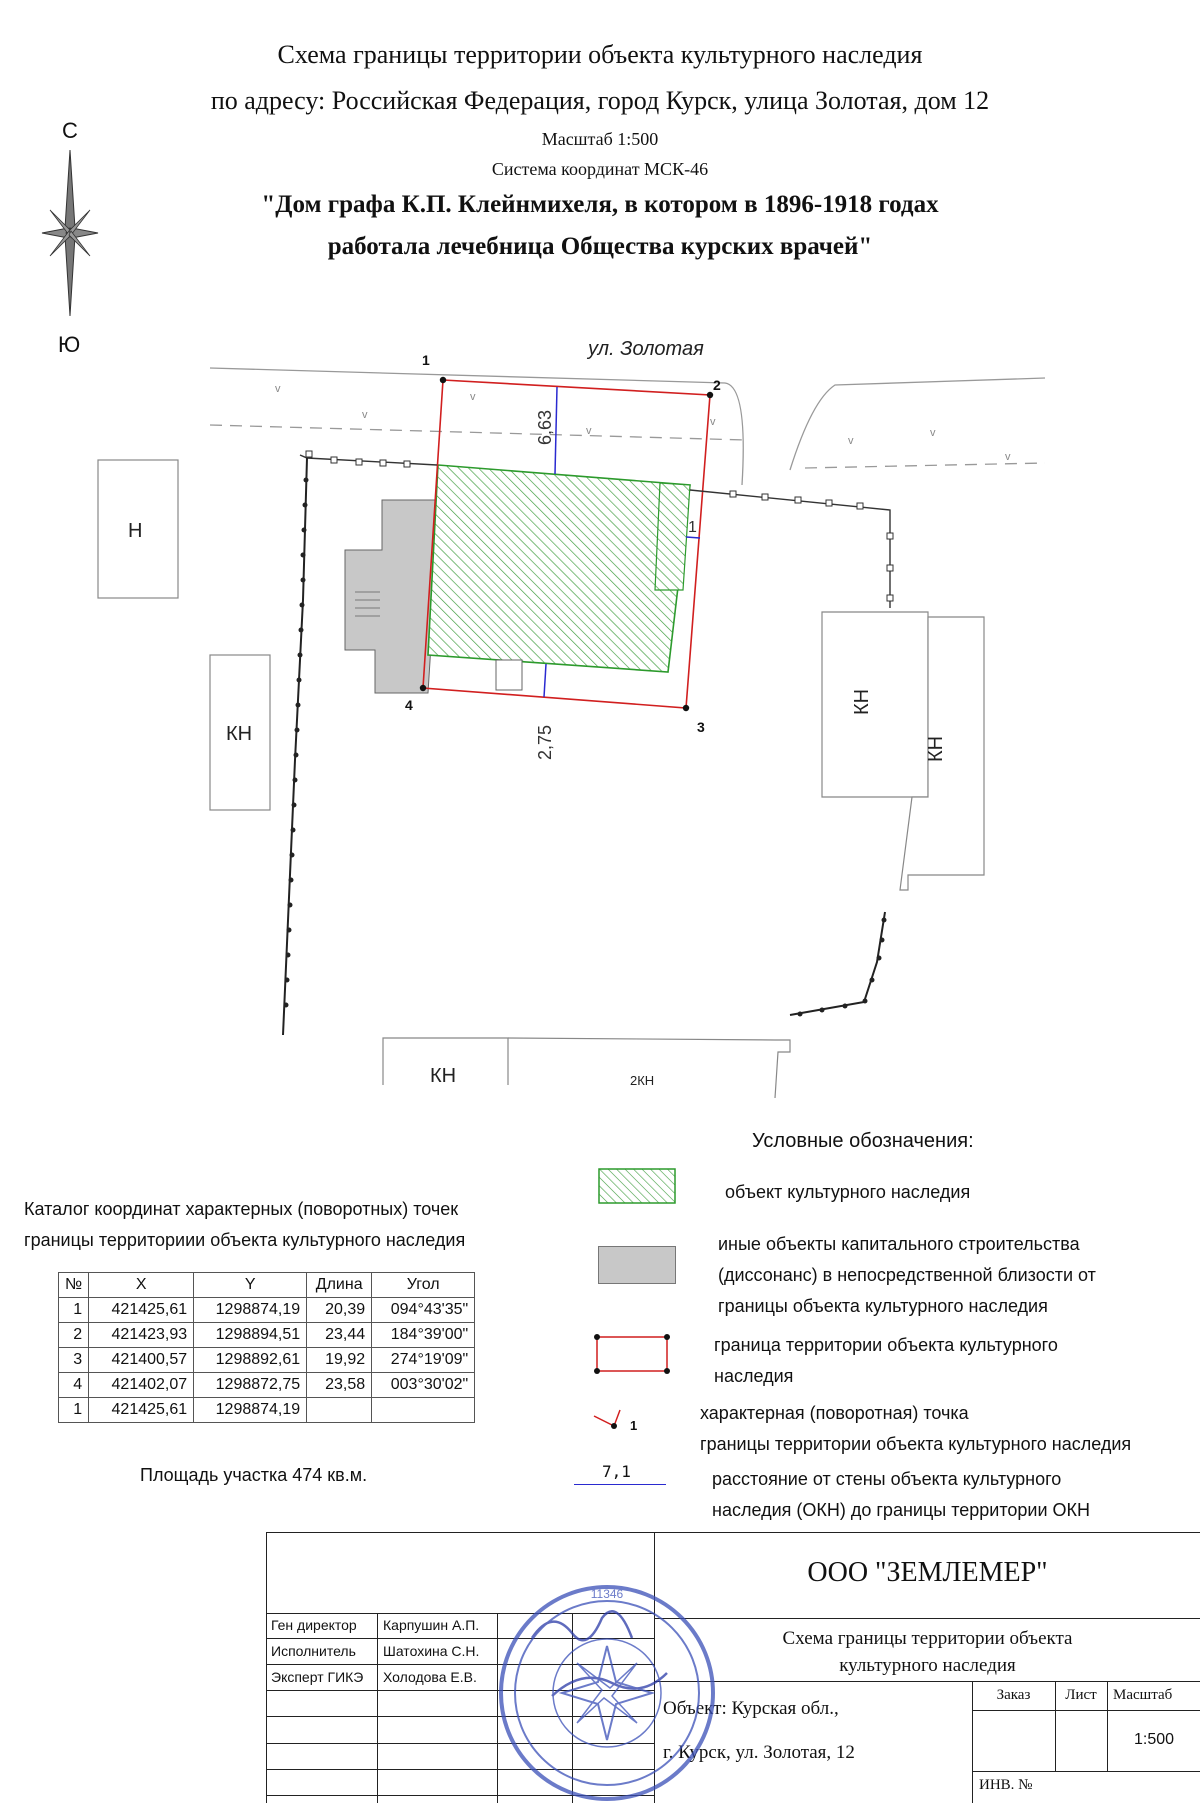 This screenshot has width=1200, height=1803. Describe the element at coordinates (392, 596) in the screenshot. I see `dissonance-building` at that location.